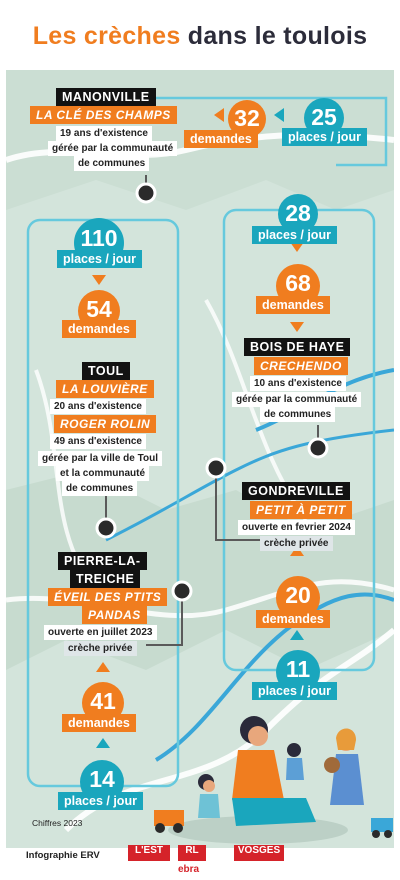 The width and height of the screenshot is (400, 880). I want to click on mv-demandes-value: 32, so click(247, 118).